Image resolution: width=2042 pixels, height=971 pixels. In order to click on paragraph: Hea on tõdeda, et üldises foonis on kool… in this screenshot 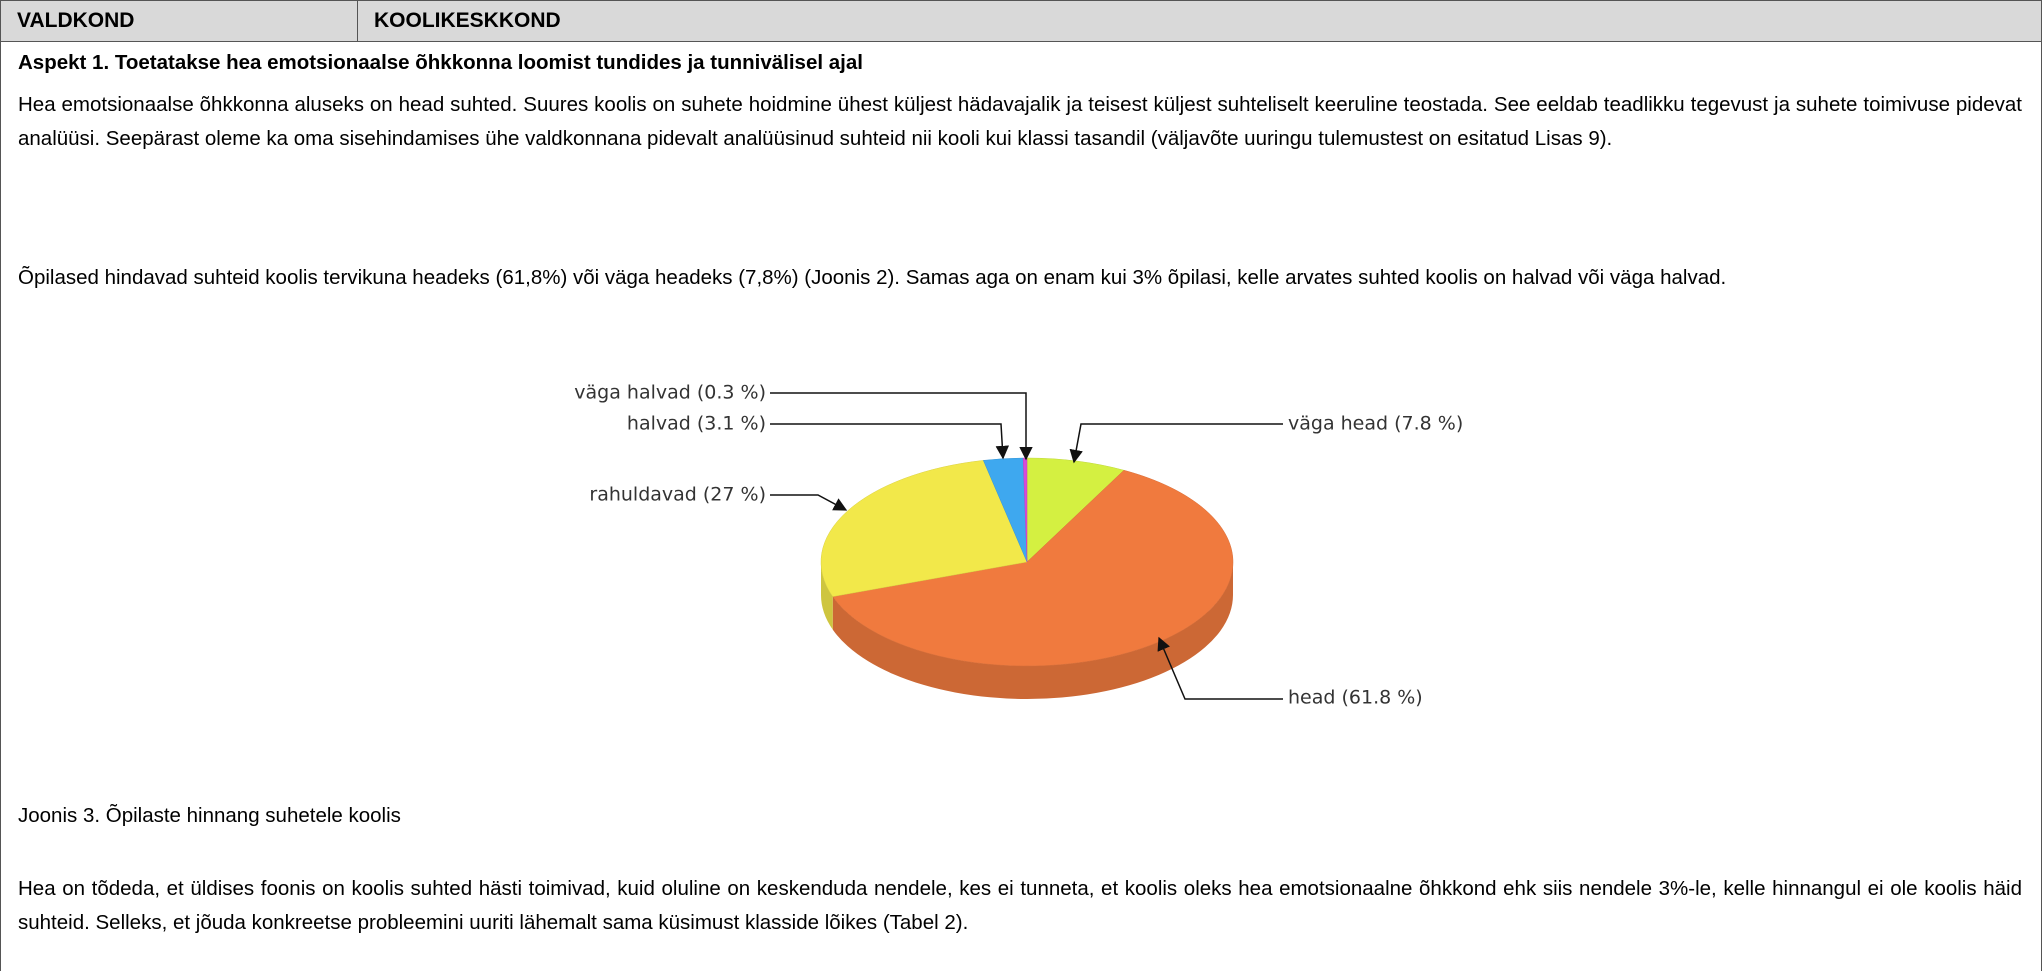, I will do `click(1020, 905)`.